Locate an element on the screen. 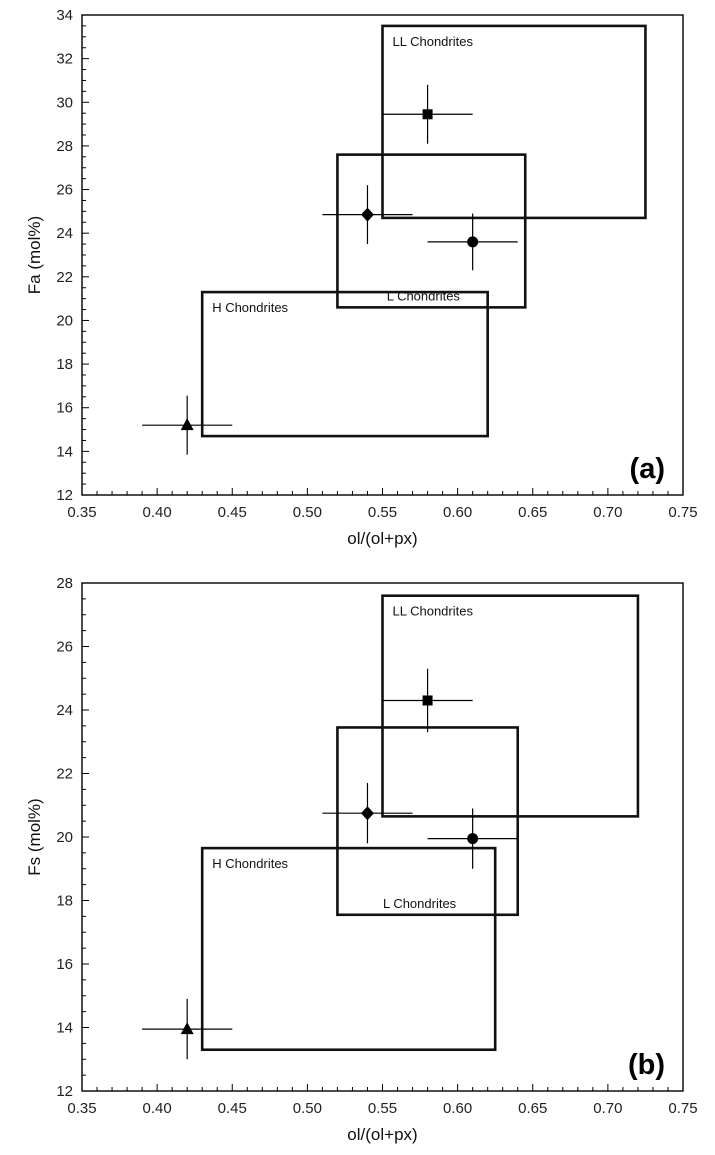 The width and height of the screenshot is (715, 1155). panel-label: (a) is located at coordinates (647, 469).